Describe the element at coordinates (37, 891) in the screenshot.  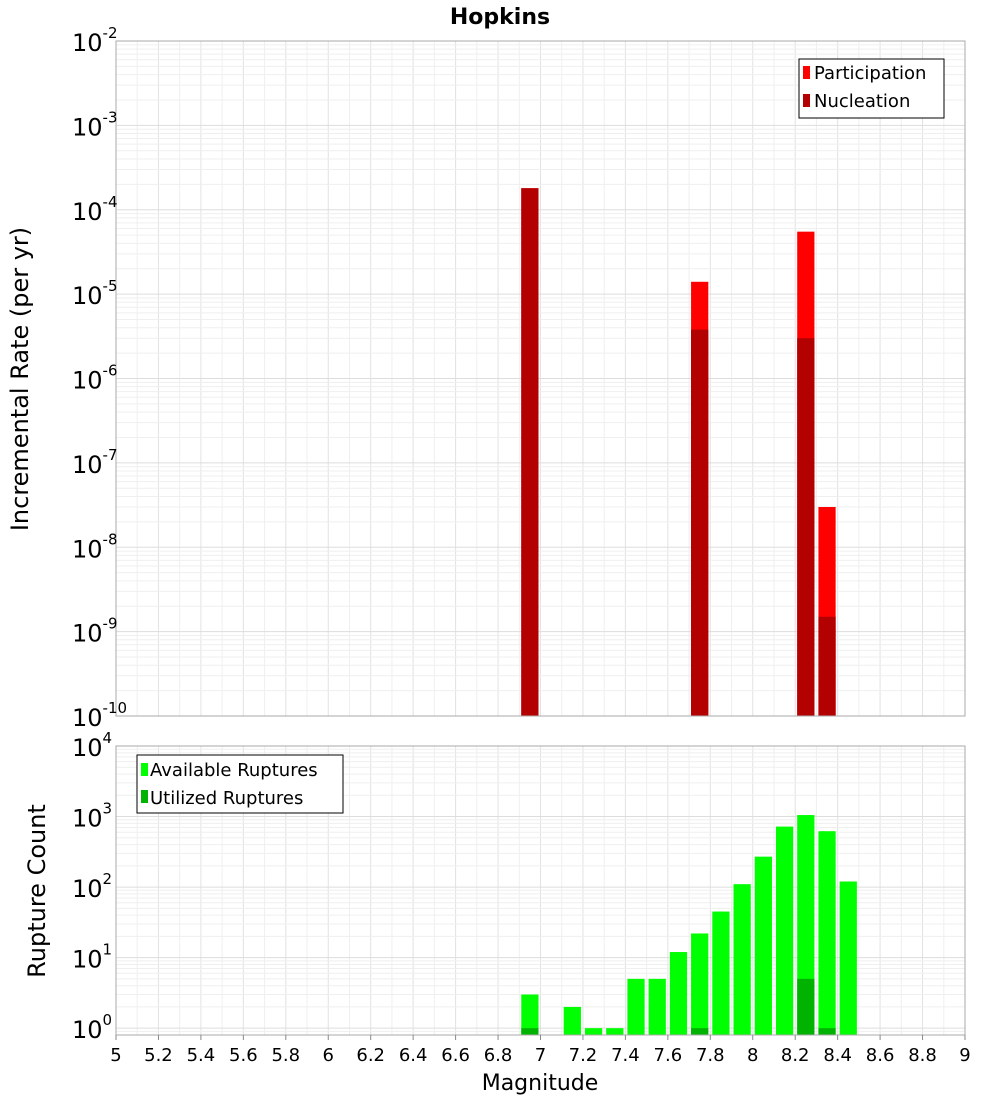
I see `count-y-axis-label: Rupture Count` at that location.